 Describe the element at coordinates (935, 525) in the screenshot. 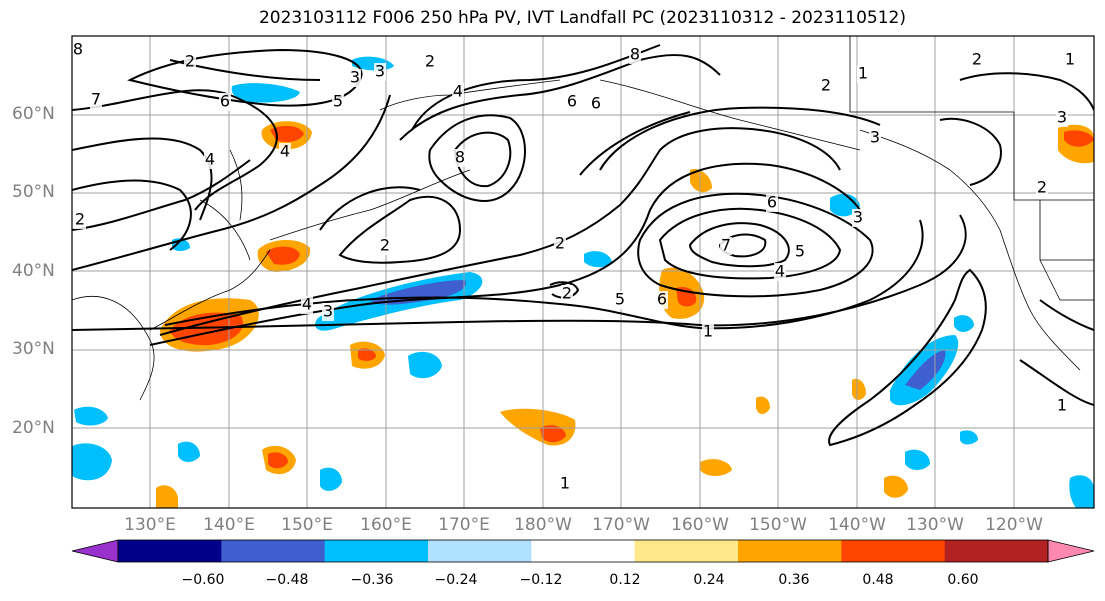

I see `lon-label-130w: 130°W` at that location.